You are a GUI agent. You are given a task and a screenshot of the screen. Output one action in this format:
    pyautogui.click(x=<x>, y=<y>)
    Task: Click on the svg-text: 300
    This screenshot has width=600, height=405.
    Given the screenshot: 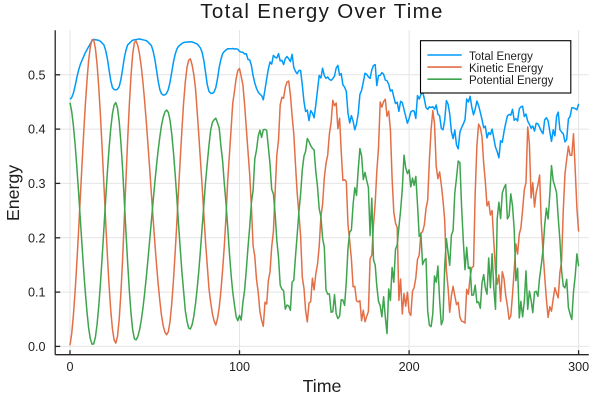 What is the action you would take?
    pyautogui.click(x=578, y=367)
    